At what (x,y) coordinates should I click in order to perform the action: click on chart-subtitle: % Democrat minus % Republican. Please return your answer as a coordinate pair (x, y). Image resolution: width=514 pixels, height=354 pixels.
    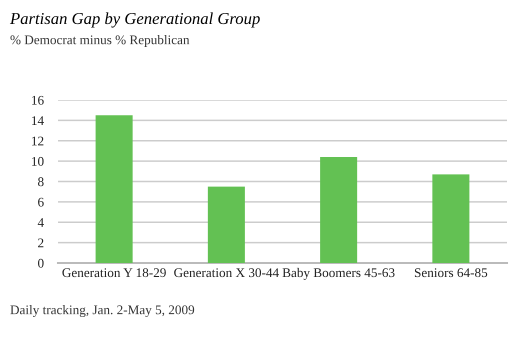
    Looking at the image, I should click on (100, 41).